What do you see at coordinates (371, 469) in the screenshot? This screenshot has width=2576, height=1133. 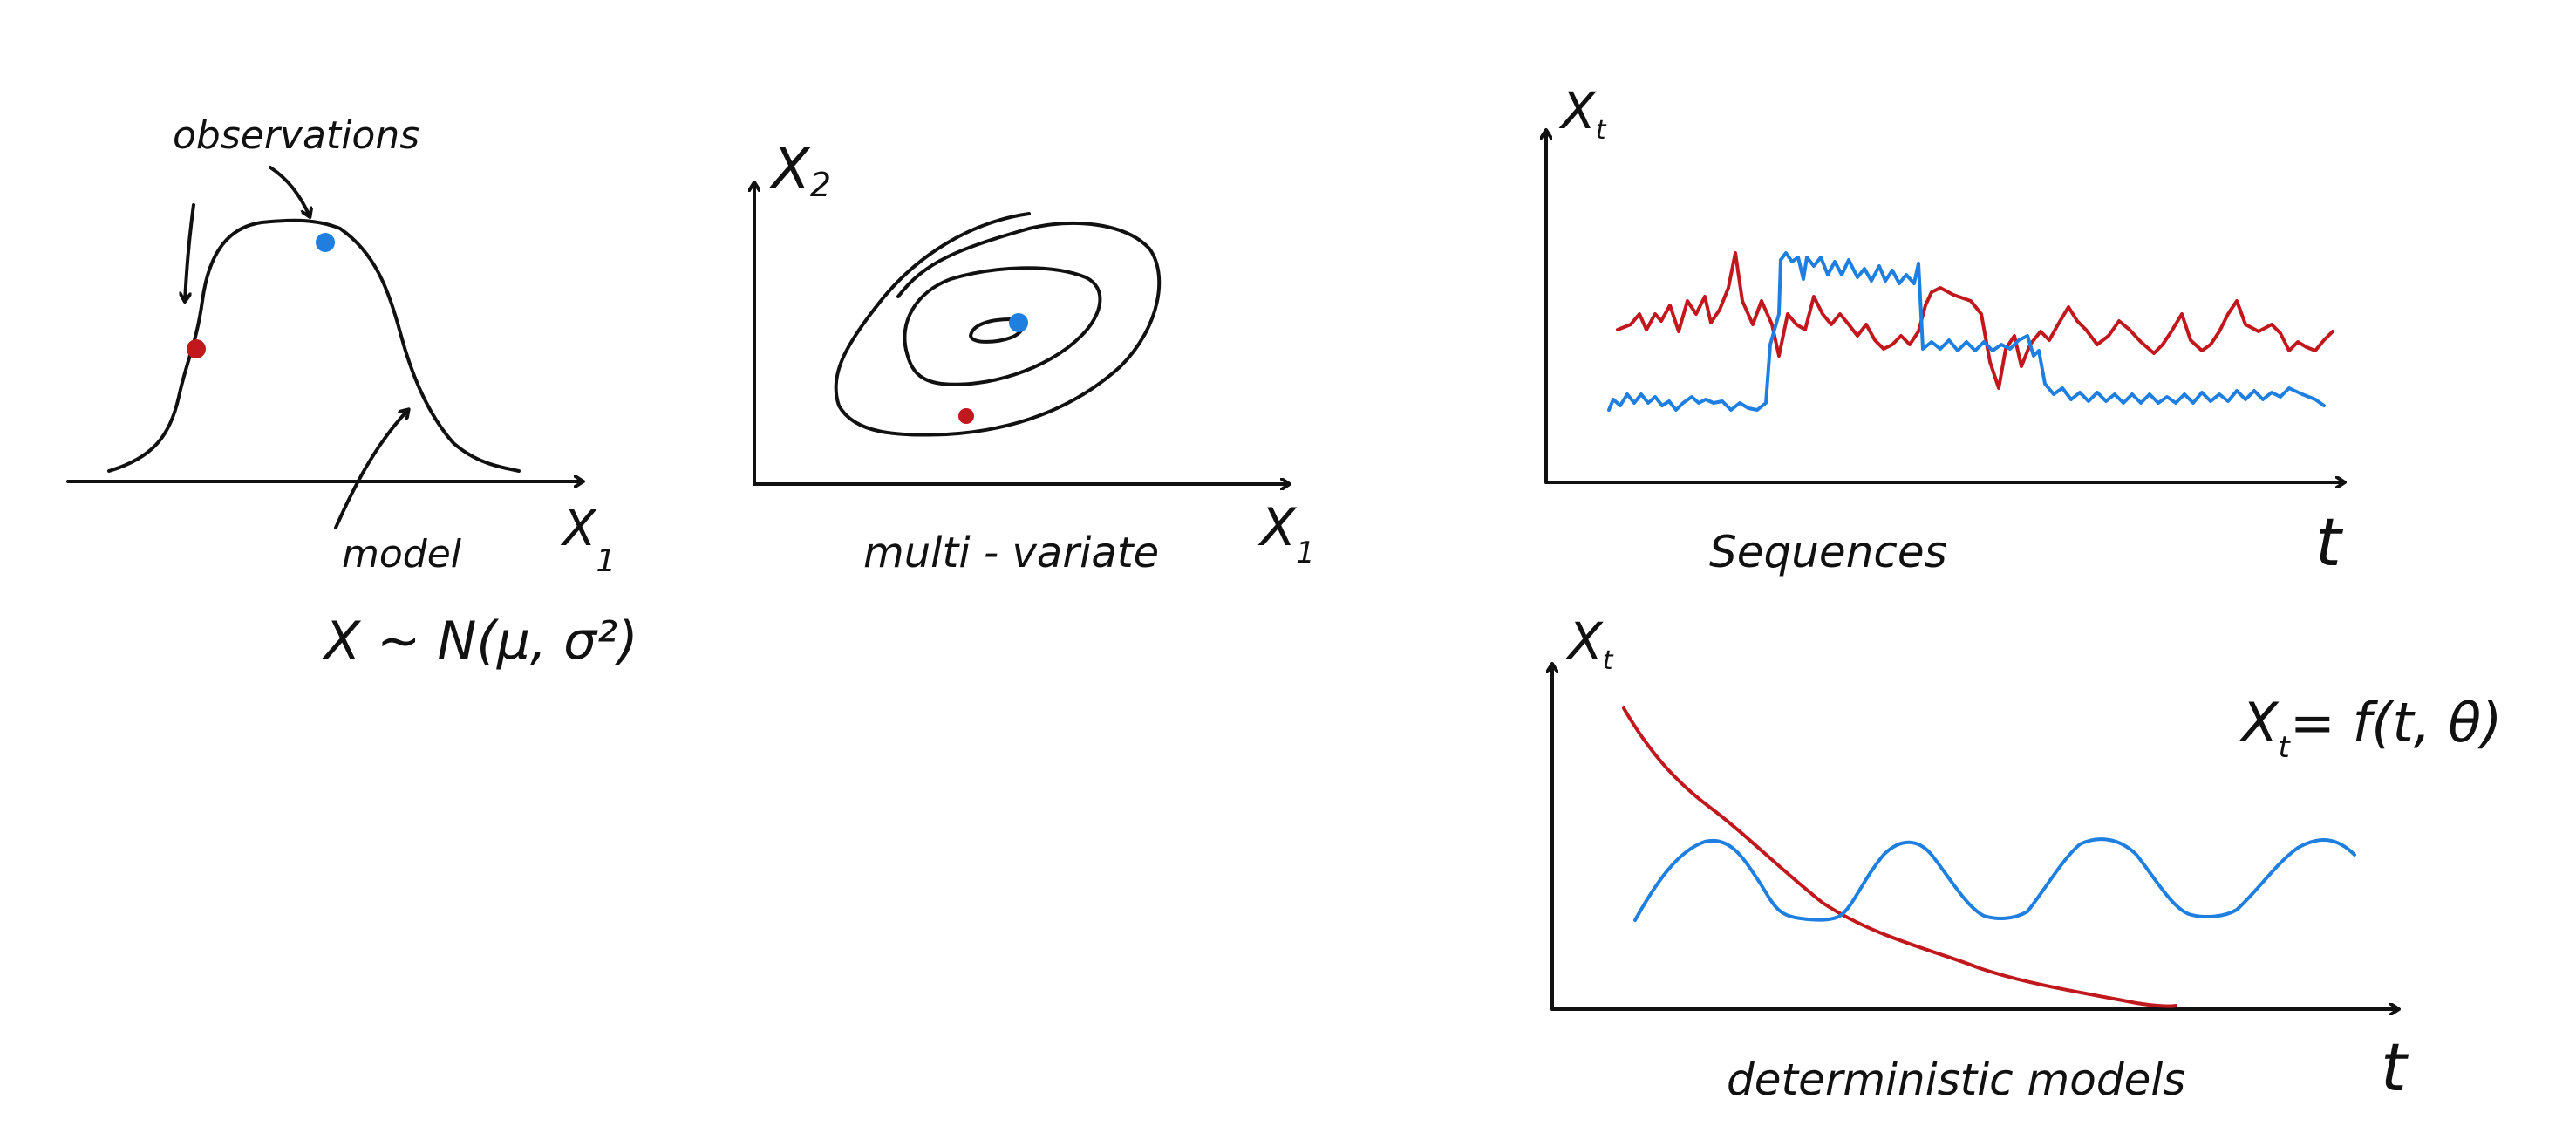 I see `model-arrow` at bounding box center [371, 469].